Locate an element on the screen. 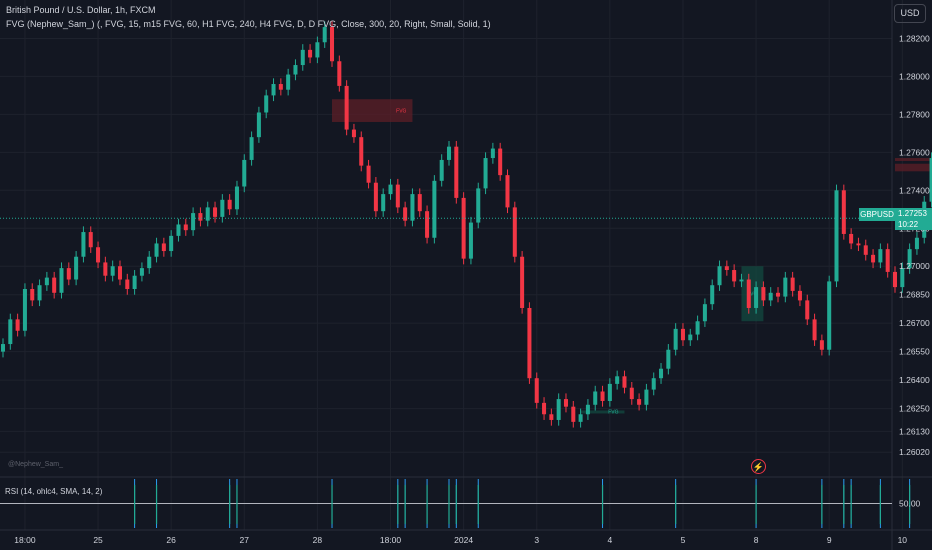 The width and height of the screenshot is (932, 550). price-tick-label: 1.26020 is located at coordinates (914, 452).